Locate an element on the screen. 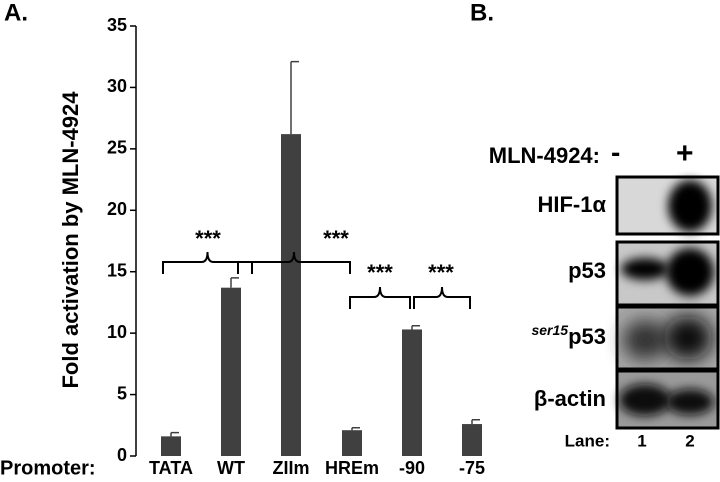 The height and width of the screenshot is (482, 720). lane-number: 2 is located at coordinates (689, 440).